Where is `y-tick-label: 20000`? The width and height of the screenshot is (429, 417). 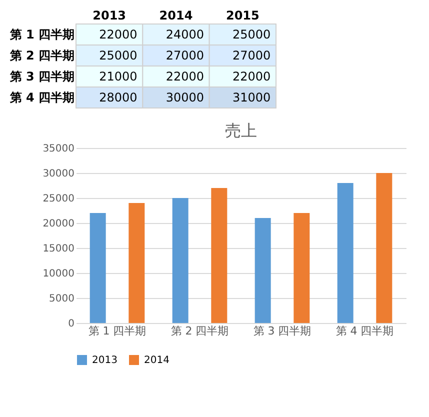
y-tick-label: 20000 is located at coordinates (58, 224).